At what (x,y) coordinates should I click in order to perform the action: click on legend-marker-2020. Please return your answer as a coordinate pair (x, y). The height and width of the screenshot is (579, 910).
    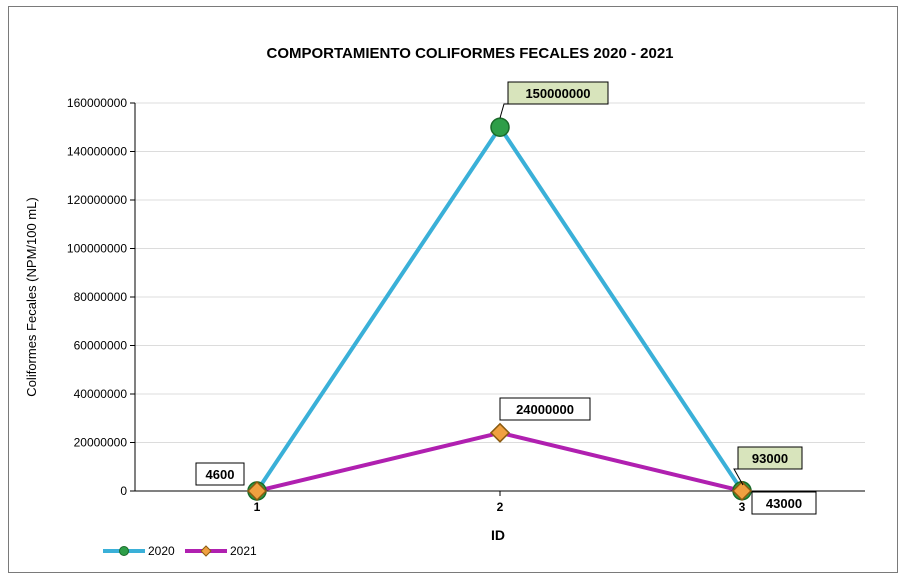
    Looking at the image, I should click on (124, 551).